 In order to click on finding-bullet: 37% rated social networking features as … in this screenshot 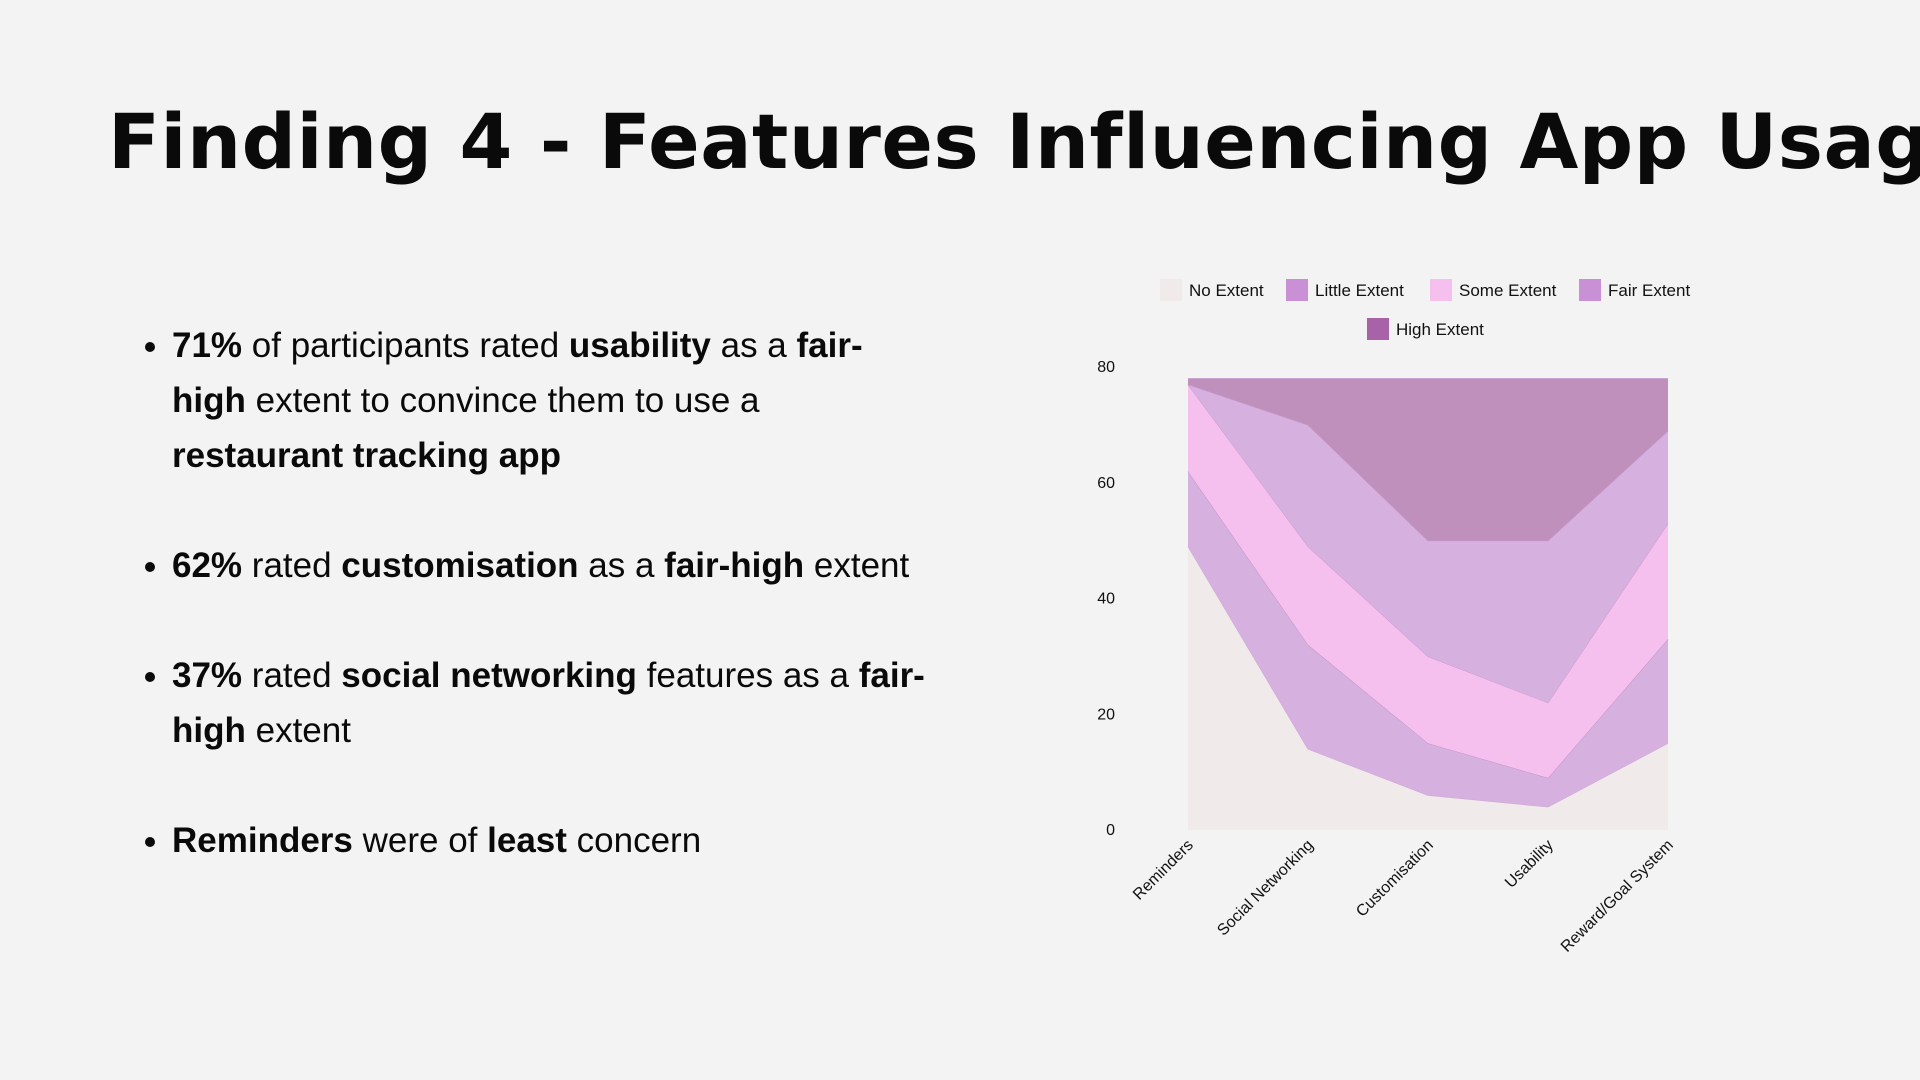, I will do `click(552, 703)`.